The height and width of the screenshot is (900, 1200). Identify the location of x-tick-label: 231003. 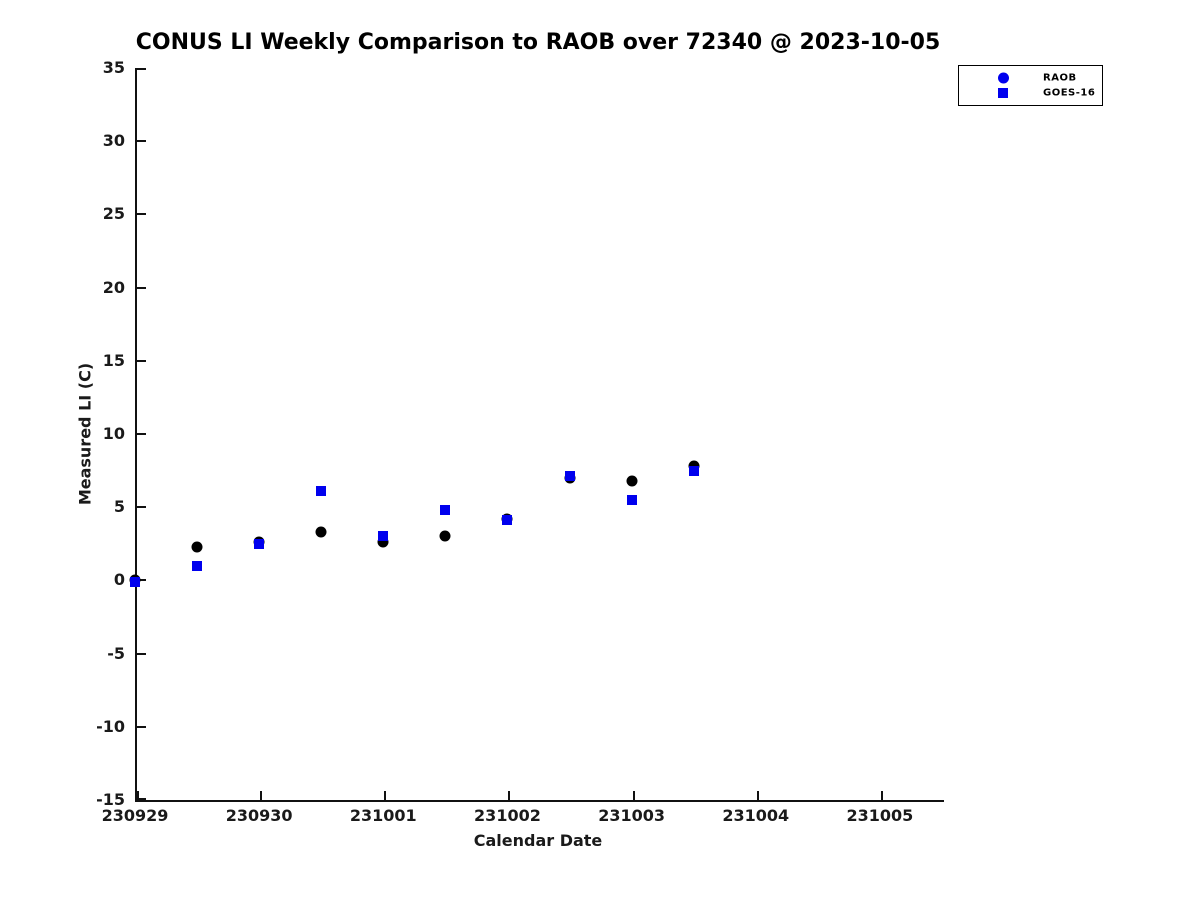
(631, 815).